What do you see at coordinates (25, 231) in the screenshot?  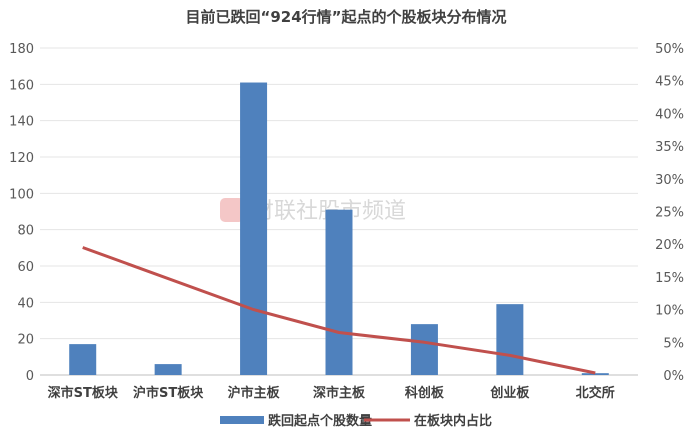 I see `y-tick-label: 80` at bounding box center [25, 231].